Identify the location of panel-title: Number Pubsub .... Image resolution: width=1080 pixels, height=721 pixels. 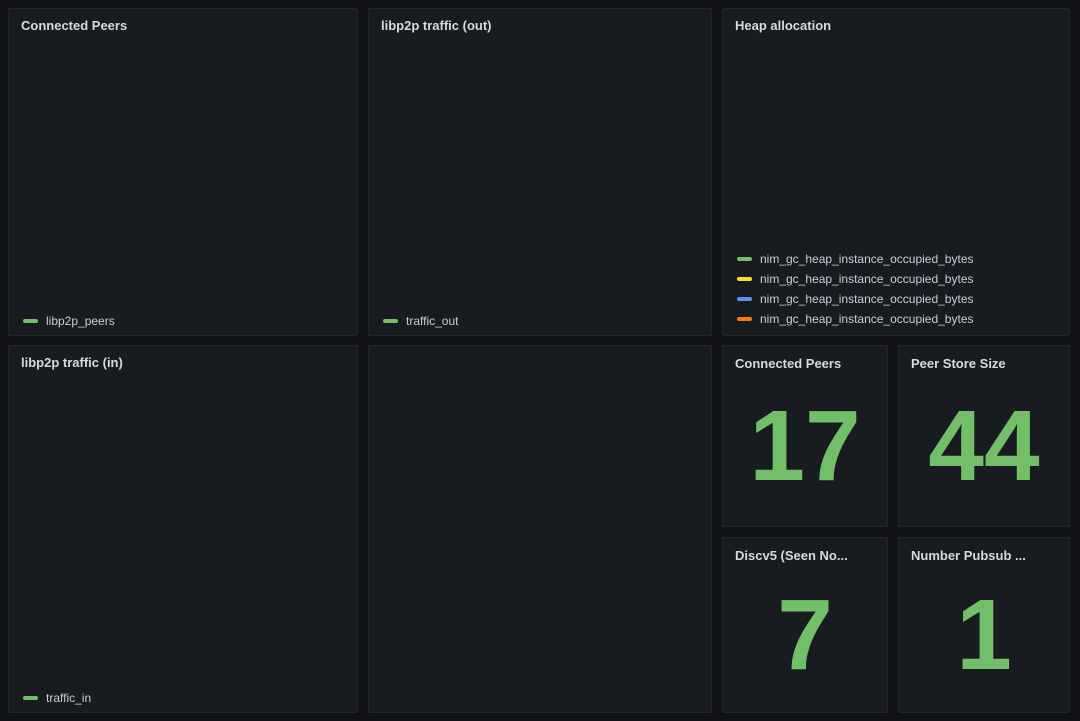
(968, 555).